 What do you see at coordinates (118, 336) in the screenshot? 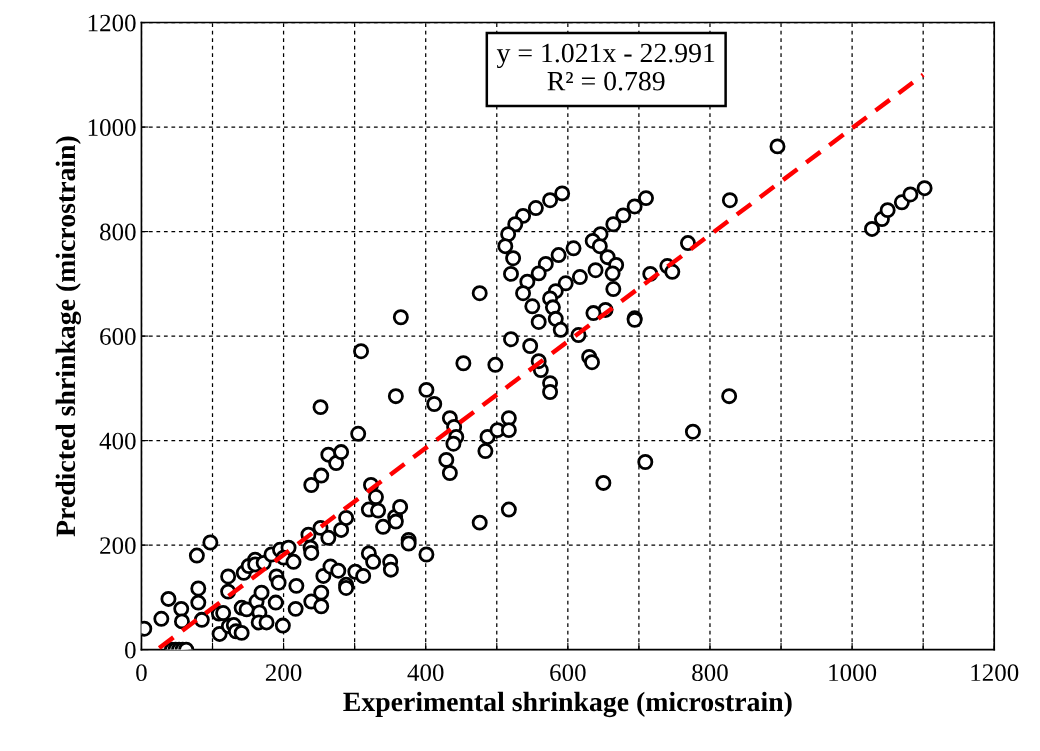
I see `y-tick-label: 600` at bounding box center [118, 336].